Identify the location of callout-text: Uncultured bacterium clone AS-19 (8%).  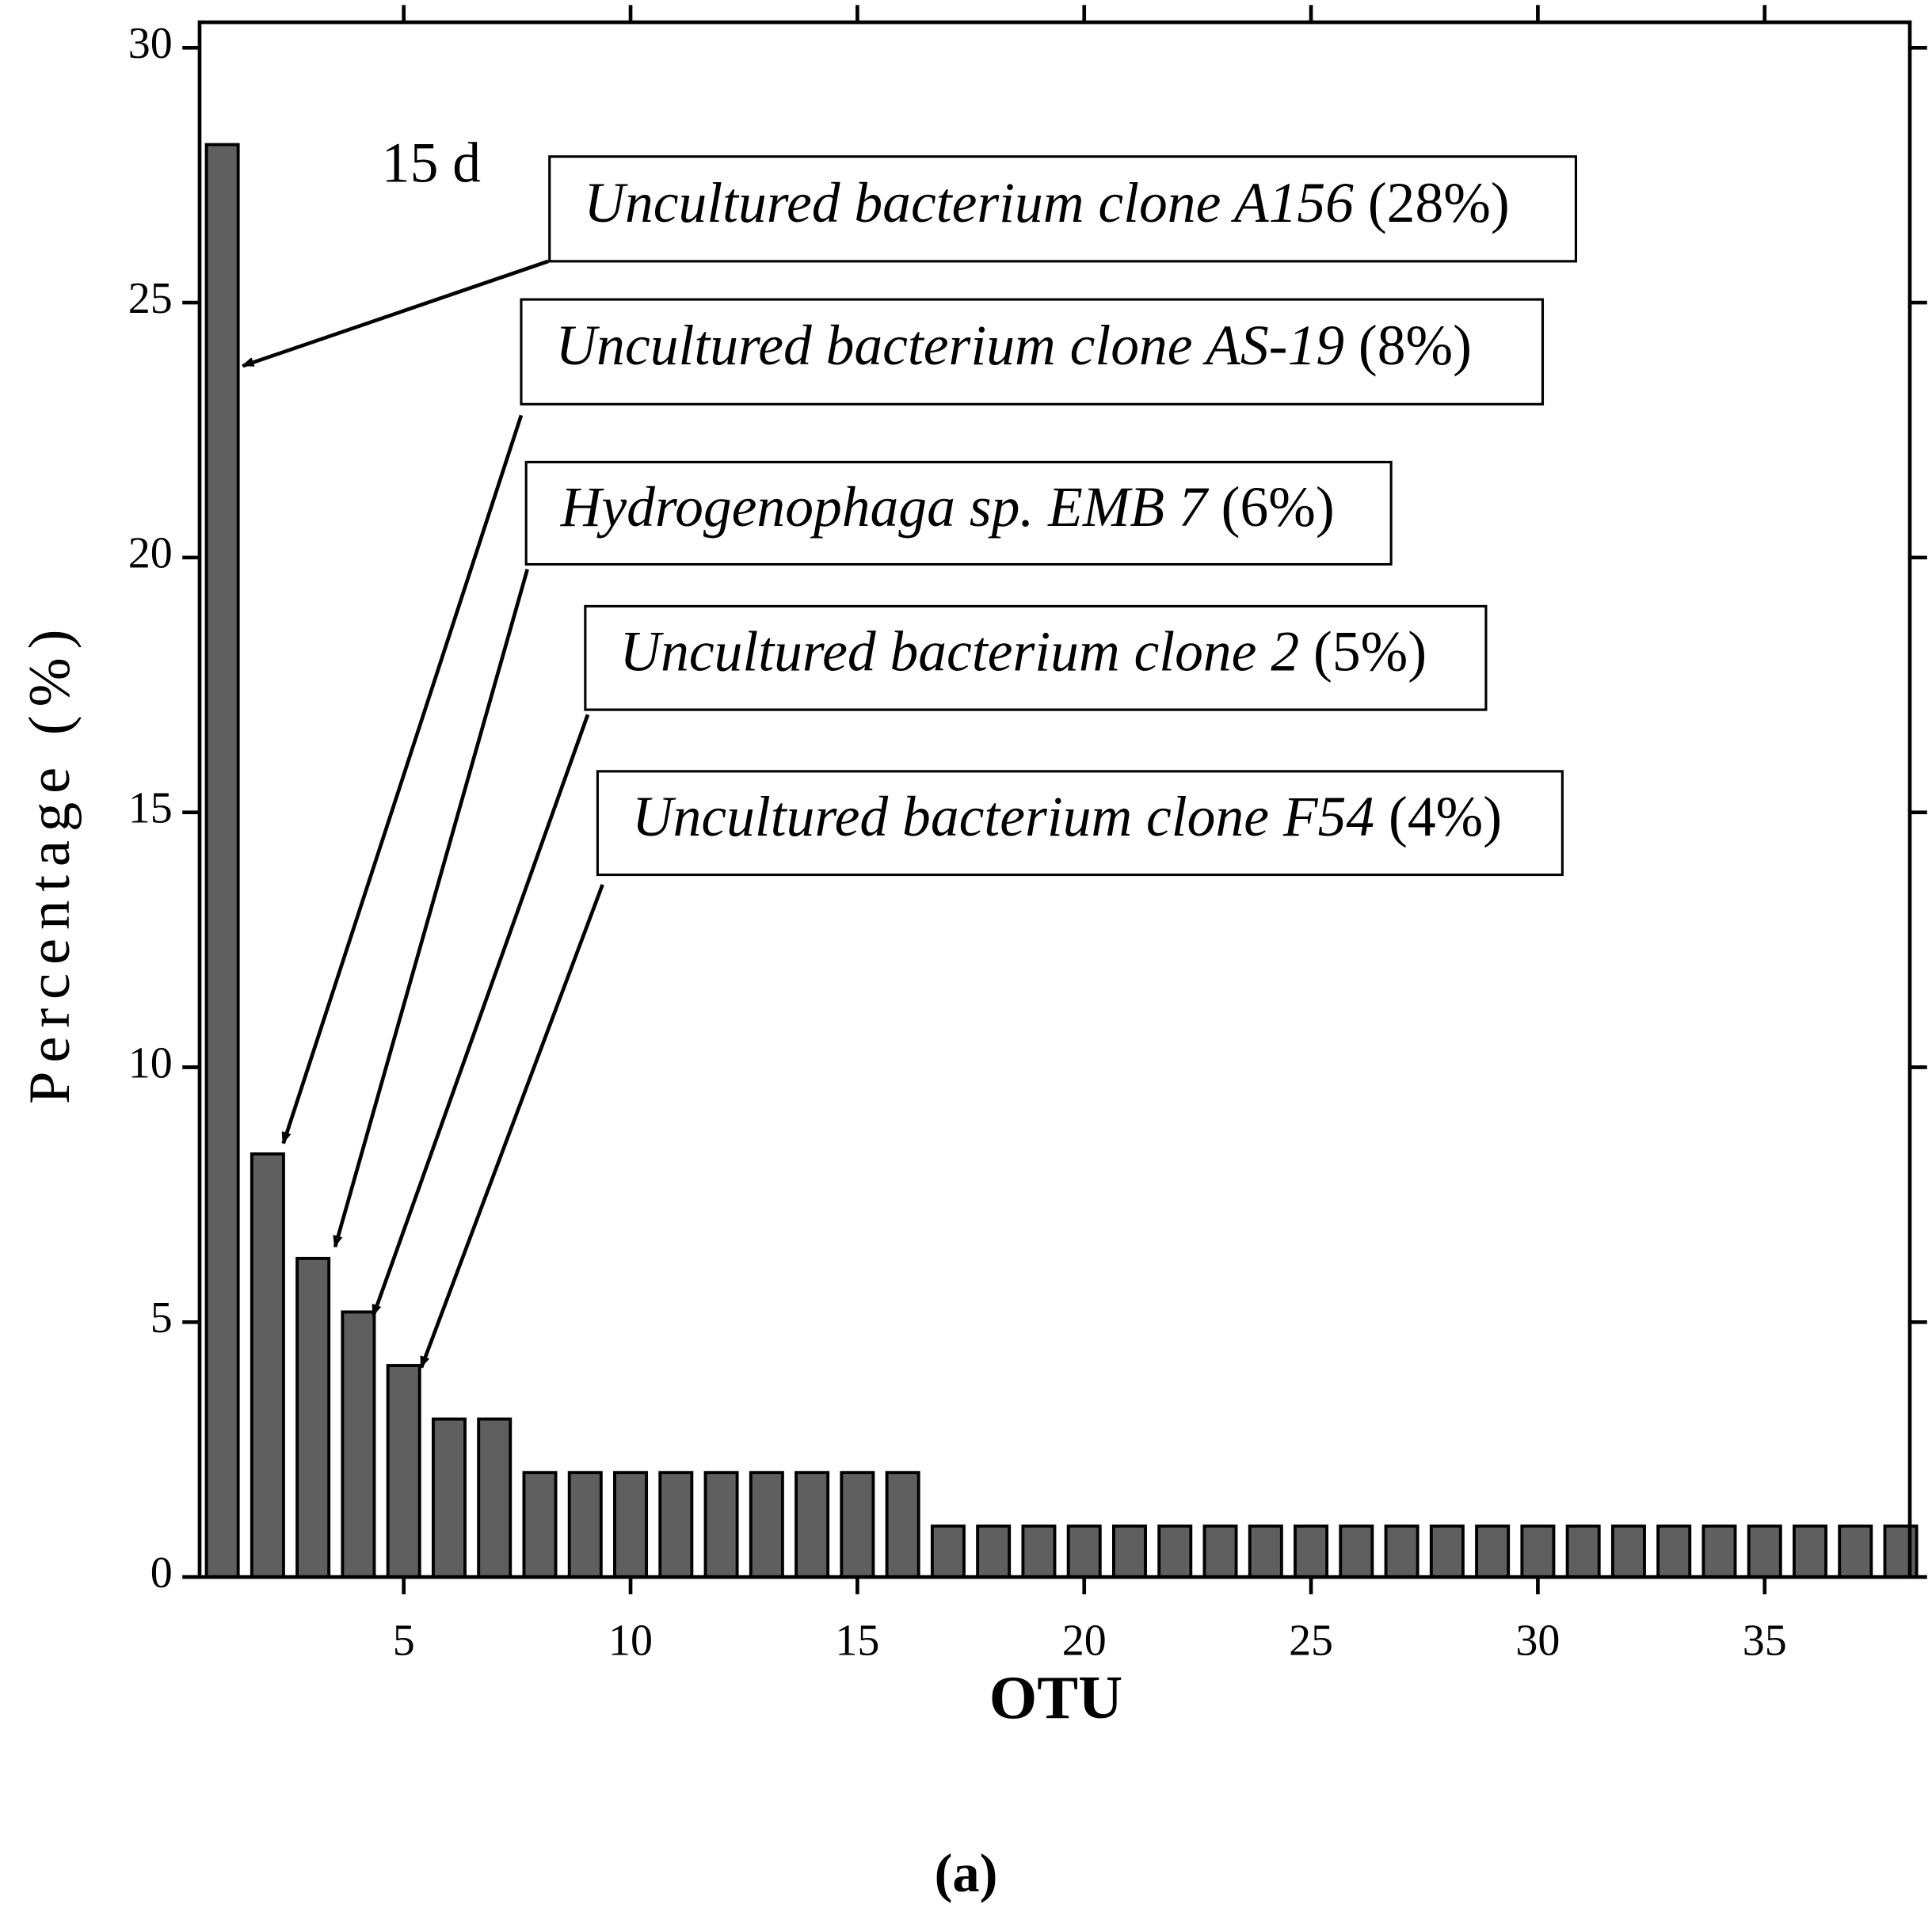
(1014, 346).